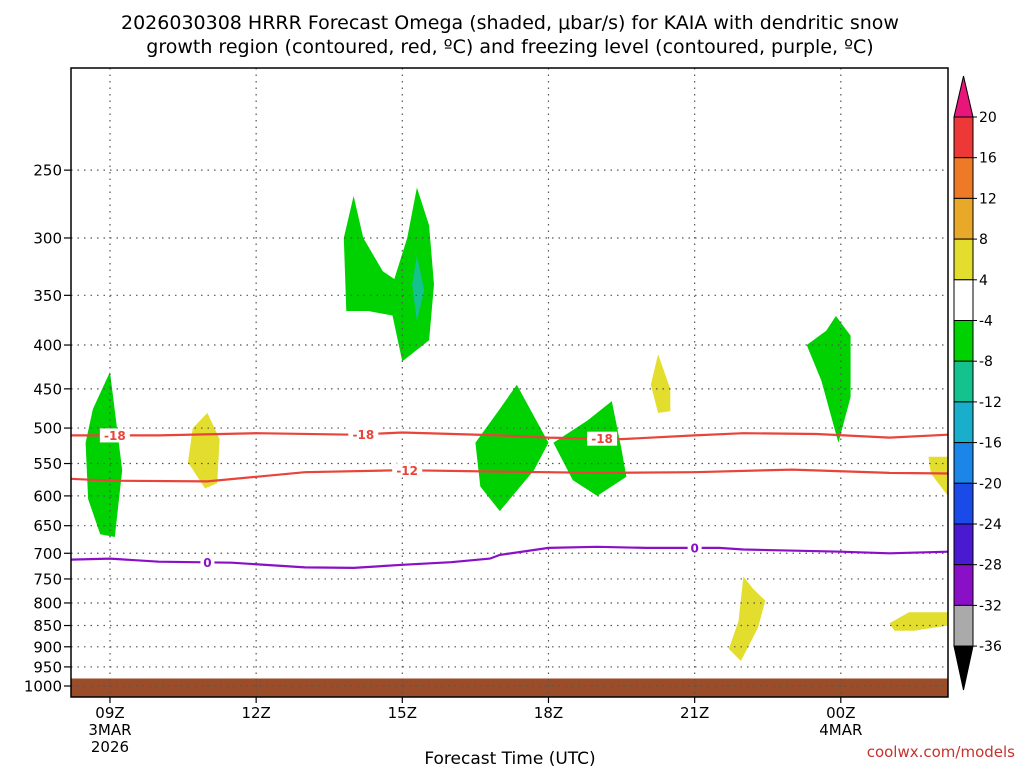  Describe the element at coordinates (990, 444) in the screenshot. I see `colorbar-tick-label: -16` at that location.